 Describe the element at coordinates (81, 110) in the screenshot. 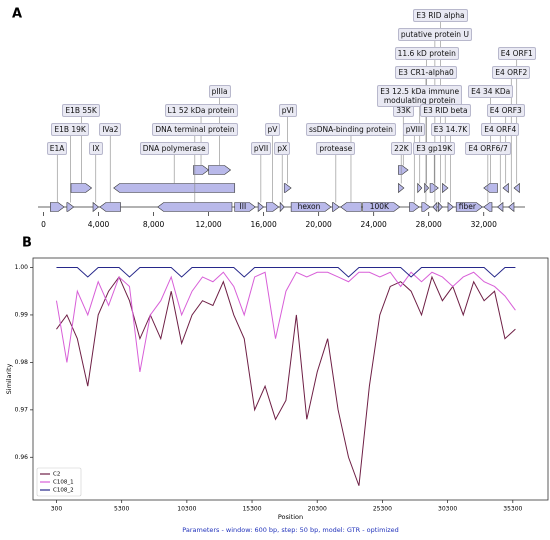

I see `gene-label: E1B 55K` at that location.